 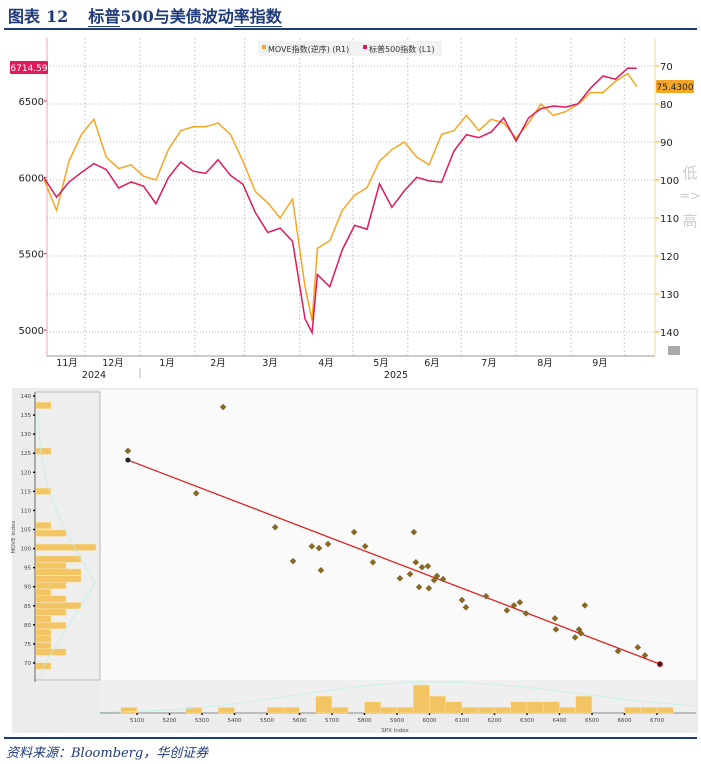 What do you see at coordinates (26, 550) in the screenshot?
I see `y-tick-label: 100` at bounding box center [26, 550].